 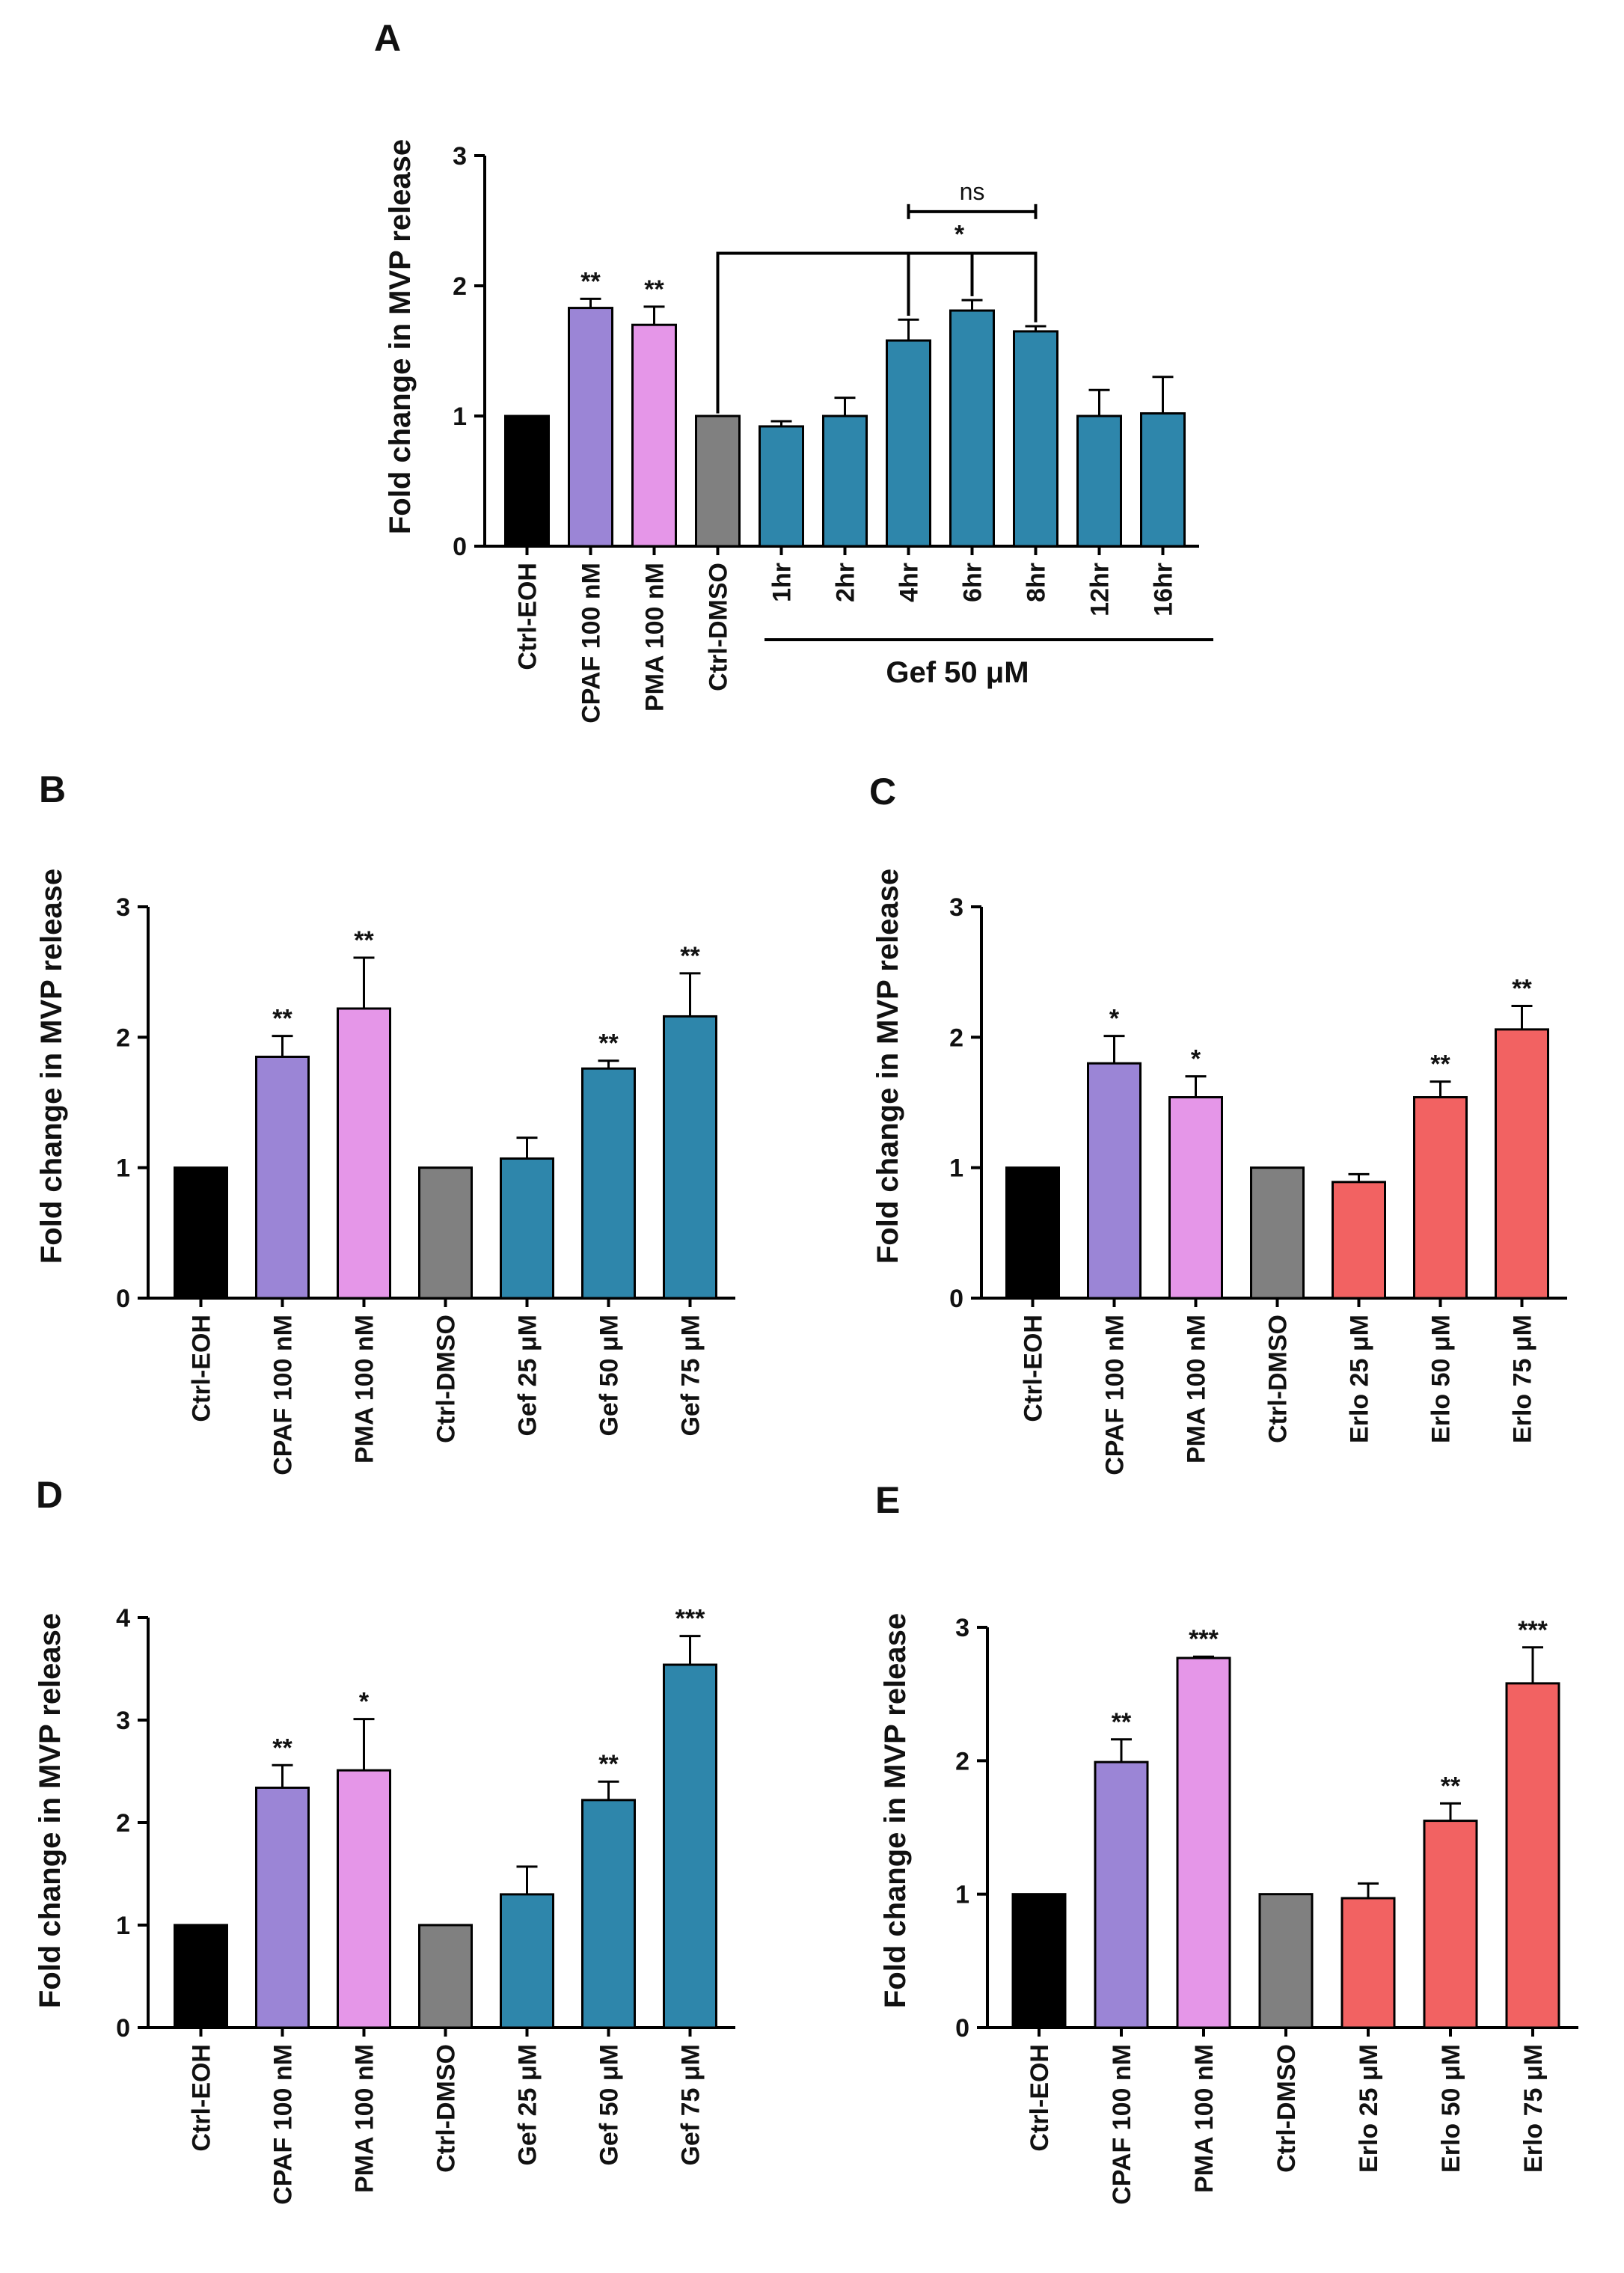 What do you see at coordinates (1037, 583) in the screenshot?
I see `x-tick-label: 8hr` at bounding box center [1037, 583].